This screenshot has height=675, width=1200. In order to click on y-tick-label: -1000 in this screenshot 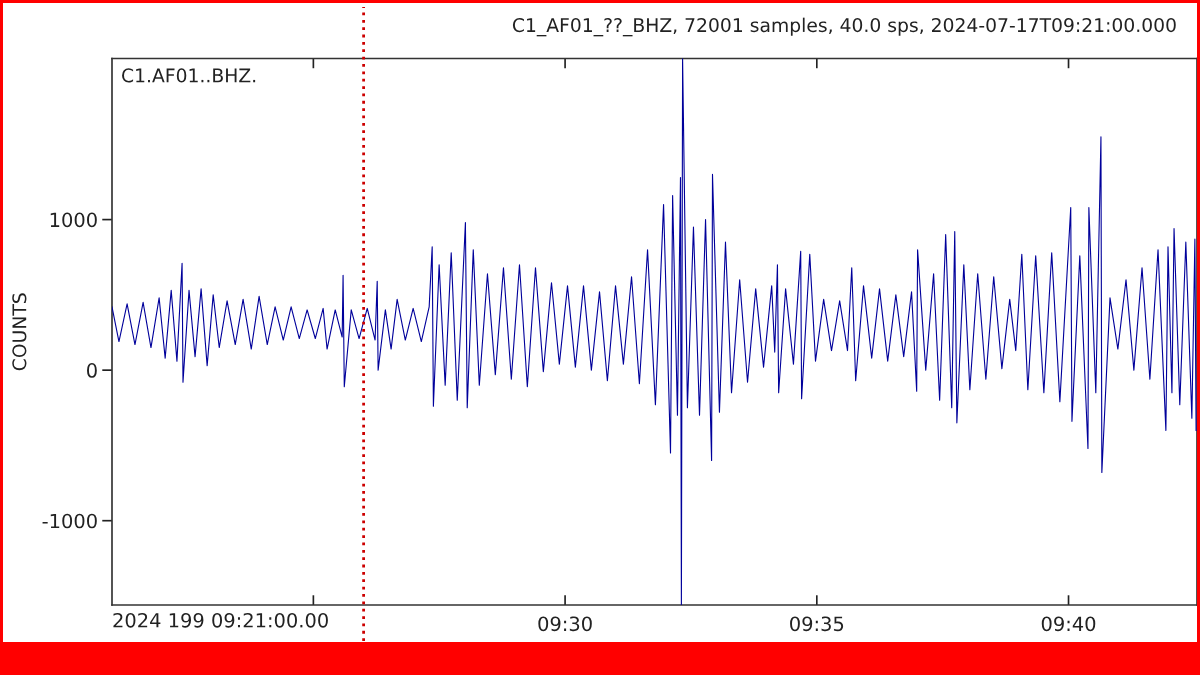, I will do `click(69, 521)`.